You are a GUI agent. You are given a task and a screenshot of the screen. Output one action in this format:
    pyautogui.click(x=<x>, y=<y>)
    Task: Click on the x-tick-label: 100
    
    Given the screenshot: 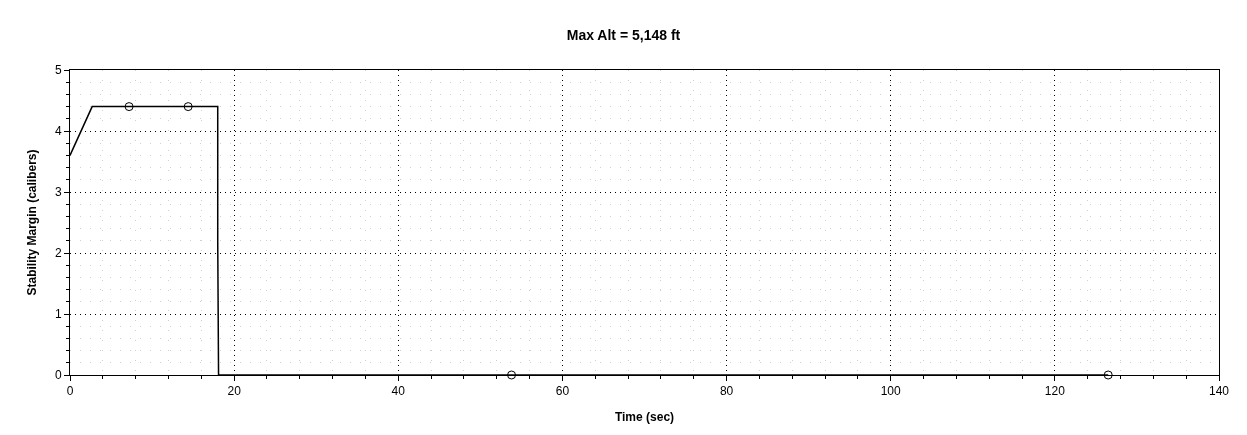 What is the action you would take?
    pyautogui.click(x=891, y=391)
    